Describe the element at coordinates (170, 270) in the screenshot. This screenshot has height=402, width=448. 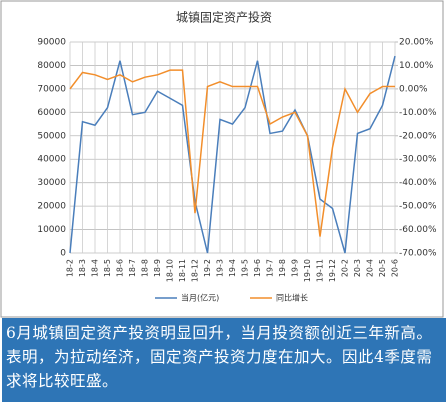
I see `x-tick-label: 18-10` at that location.